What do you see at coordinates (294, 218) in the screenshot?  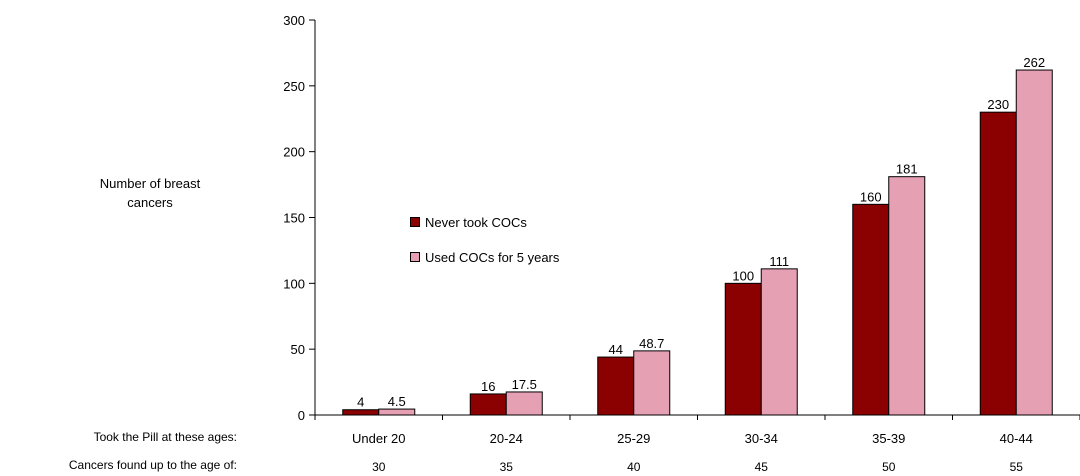 I see `y-tick-label-3: 150` at bounding box center [294, 218].